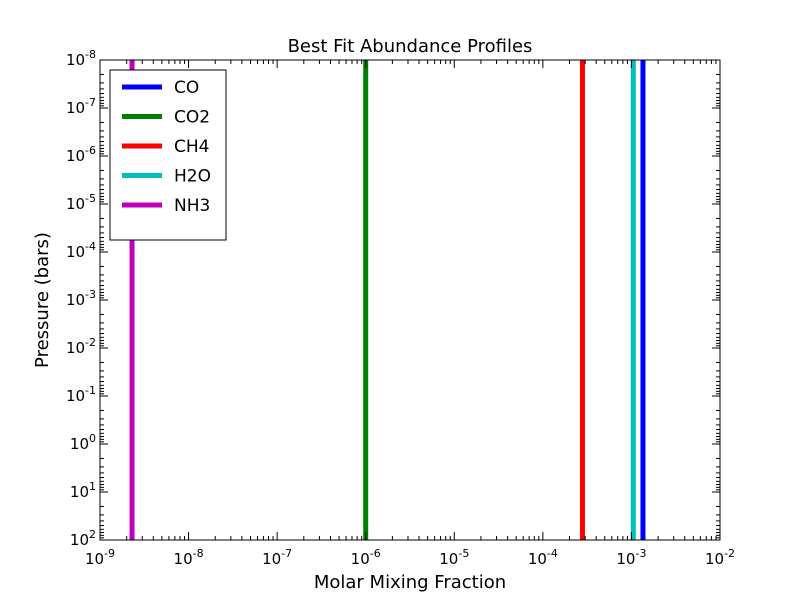  Describe the element at coordinates (192, 206) in the screenshot. I see `legend-label-nh3: NH3` at that location.